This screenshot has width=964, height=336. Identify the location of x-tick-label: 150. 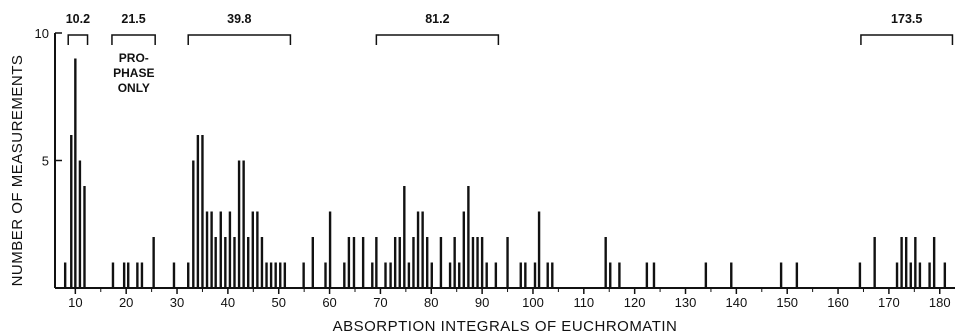
(787, 302).